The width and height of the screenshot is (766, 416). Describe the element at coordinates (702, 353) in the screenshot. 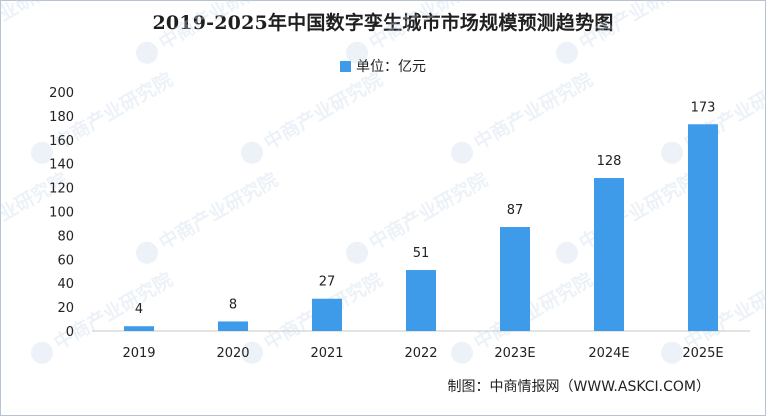

I see `x-tick-label-2025E: 2025E` at that location.